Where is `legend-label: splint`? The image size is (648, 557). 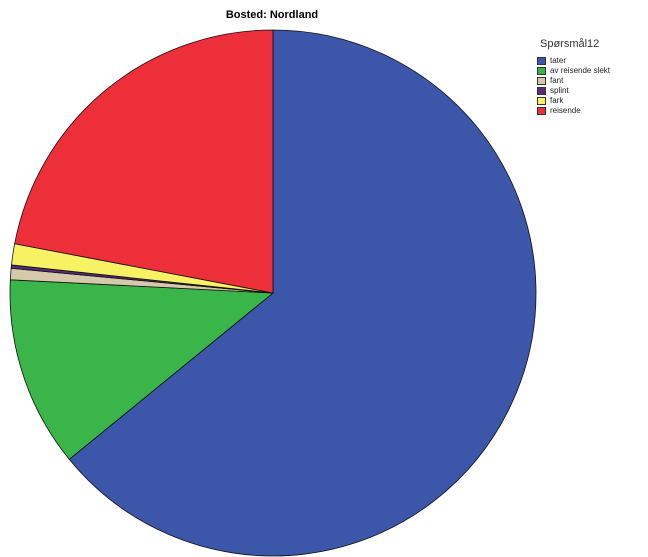 legend-label: splint is located at coordinates (559, 90).